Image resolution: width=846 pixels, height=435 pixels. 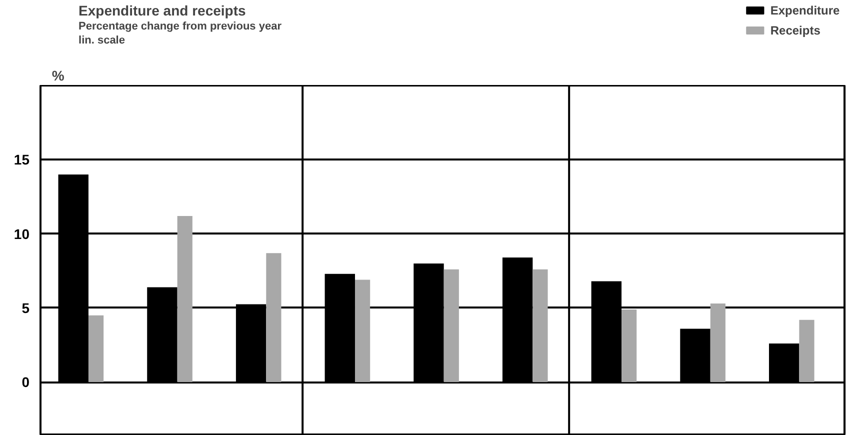 I want to click on legend-label: Receipts, so click(x=795, y=31).